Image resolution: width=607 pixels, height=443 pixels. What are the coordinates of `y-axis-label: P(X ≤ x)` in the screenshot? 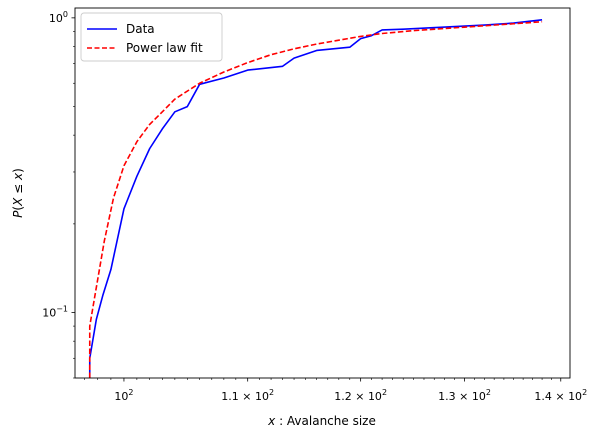 It's located at (18, 193).